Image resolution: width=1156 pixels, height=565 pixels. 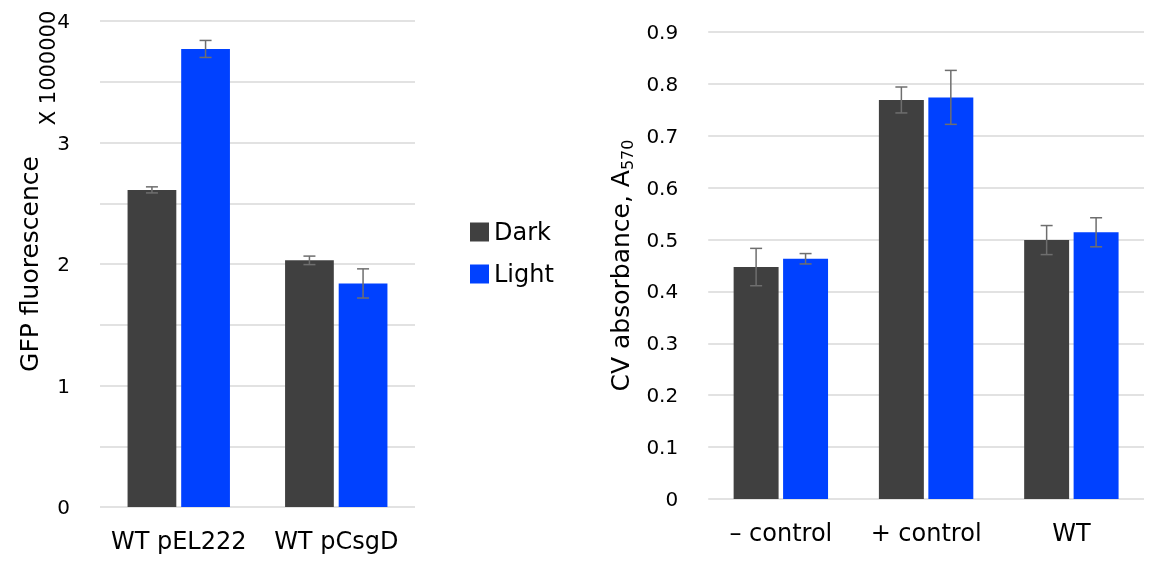 What do you see at coordinates (29, 264) in the screenshot?
I see `y-axis-title: GFP fluorescence` at bounding box center [29, 264].